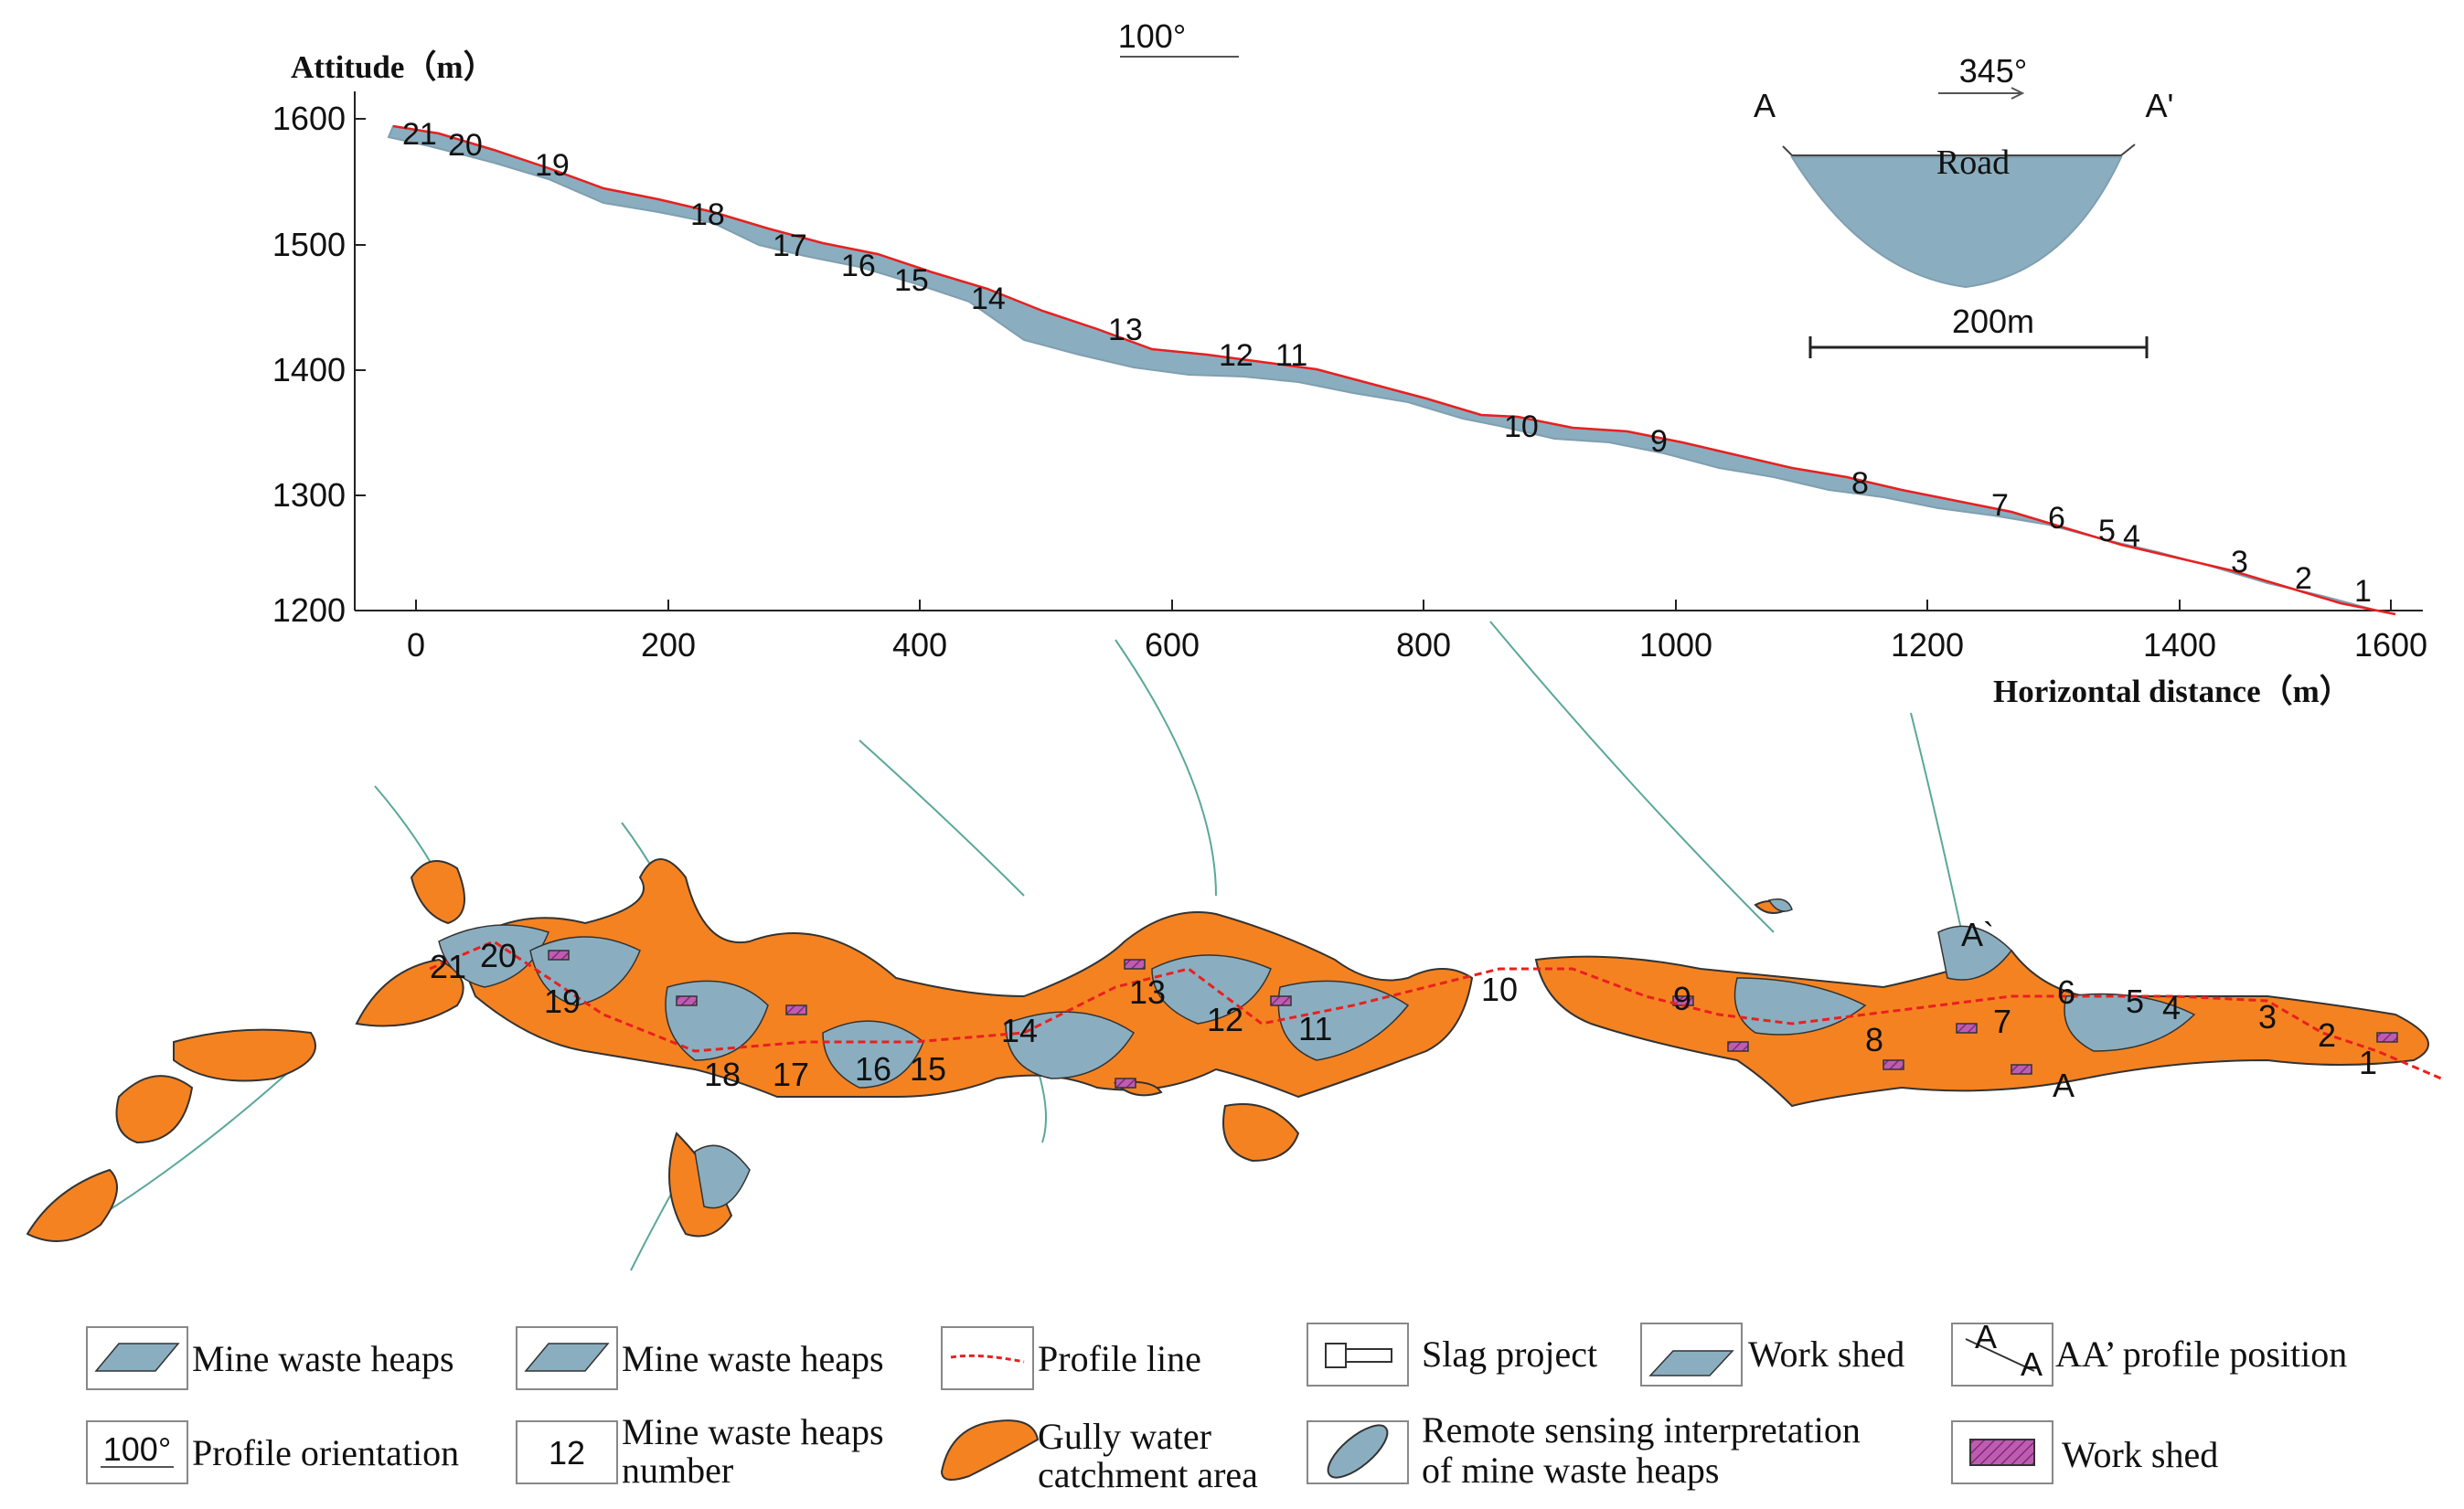 The height and width of the screenshot is (1509, 2464). Describe the element at coordinates (1315, 1028) in the screenshot. I see `map-heap-number: 11` at that location.